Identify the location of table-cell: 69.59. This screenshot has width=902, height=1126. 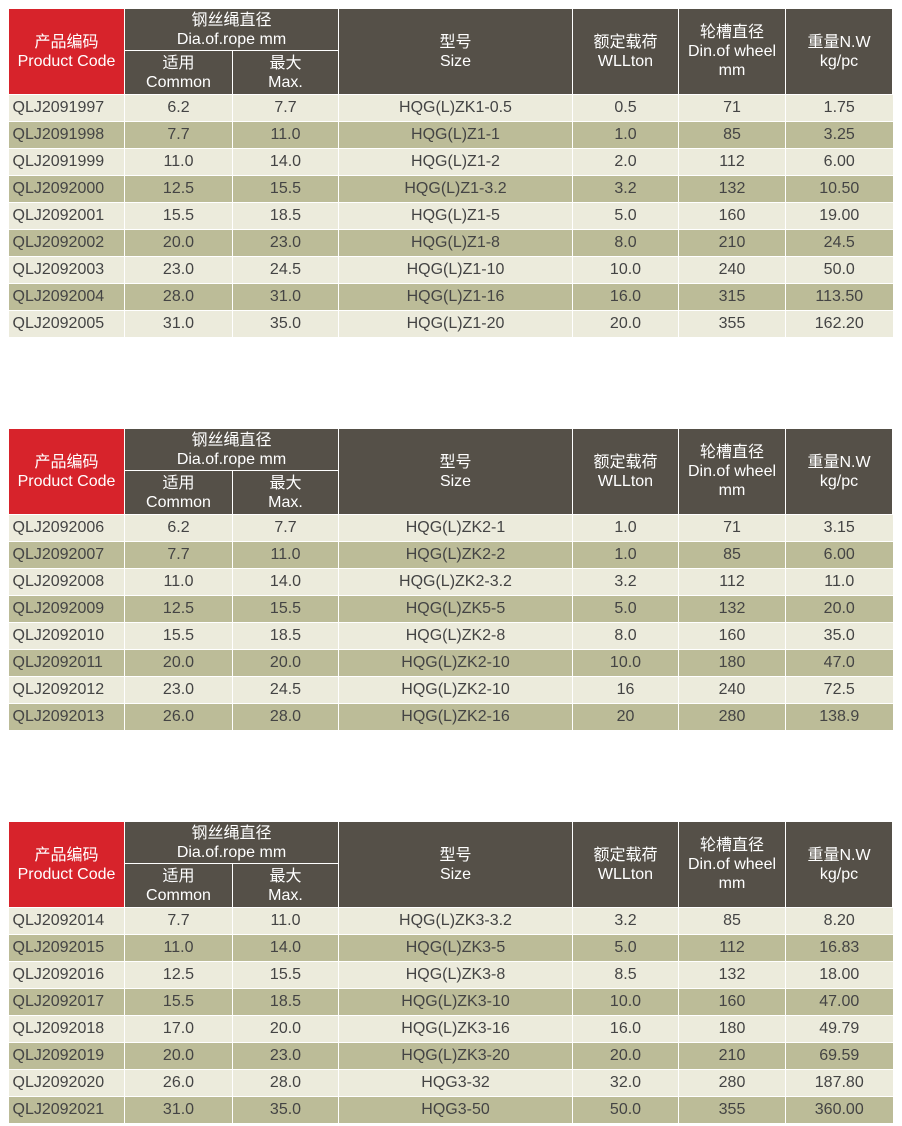
(839, 1056).